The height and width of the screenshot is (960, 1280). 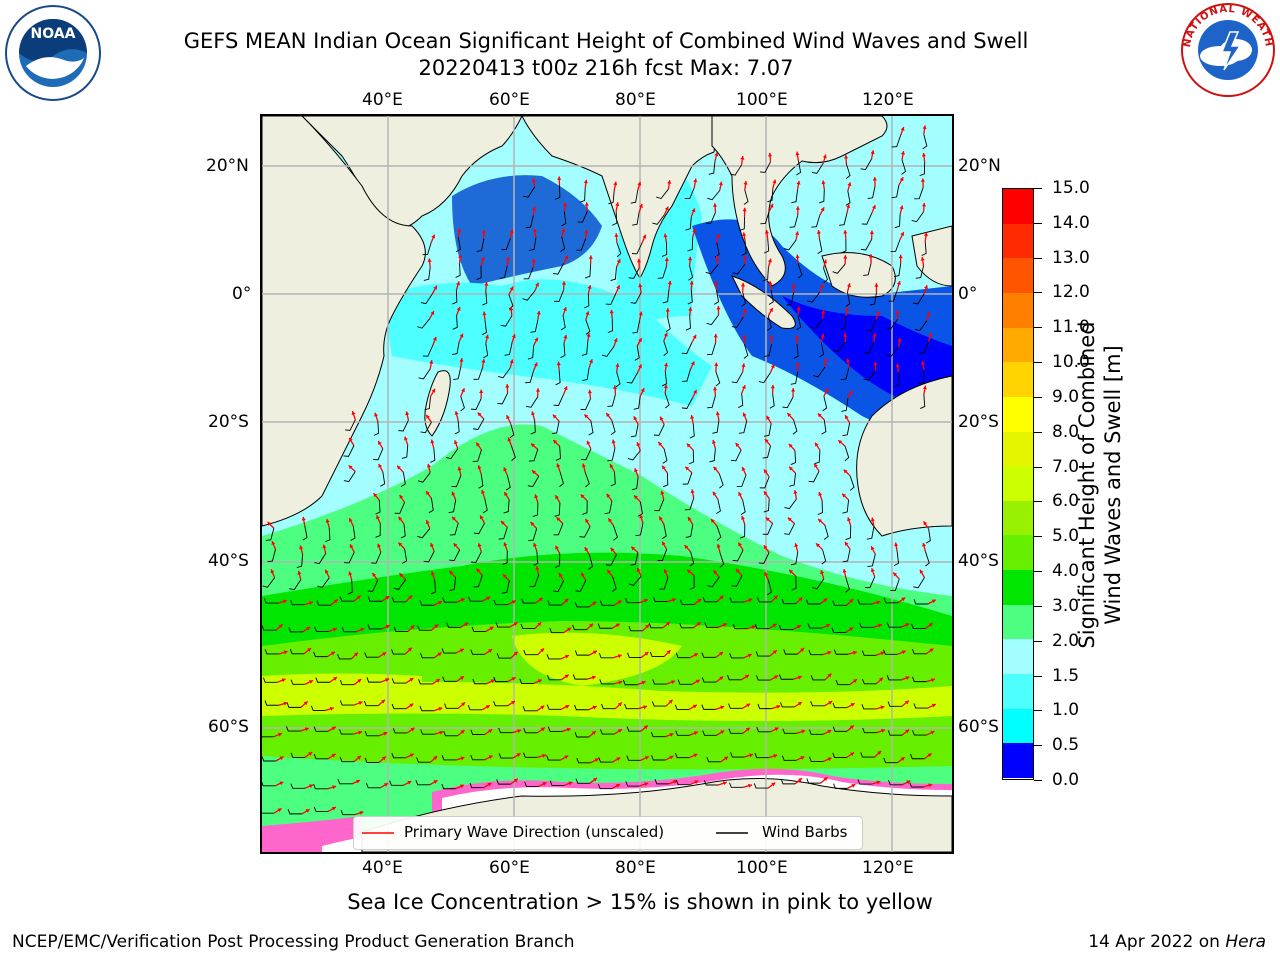 What do you see at coordinates (1066, 571) in the screenshot?
I see `colorbar-tick-label: 4.0` at bounding box center [1066, 571].